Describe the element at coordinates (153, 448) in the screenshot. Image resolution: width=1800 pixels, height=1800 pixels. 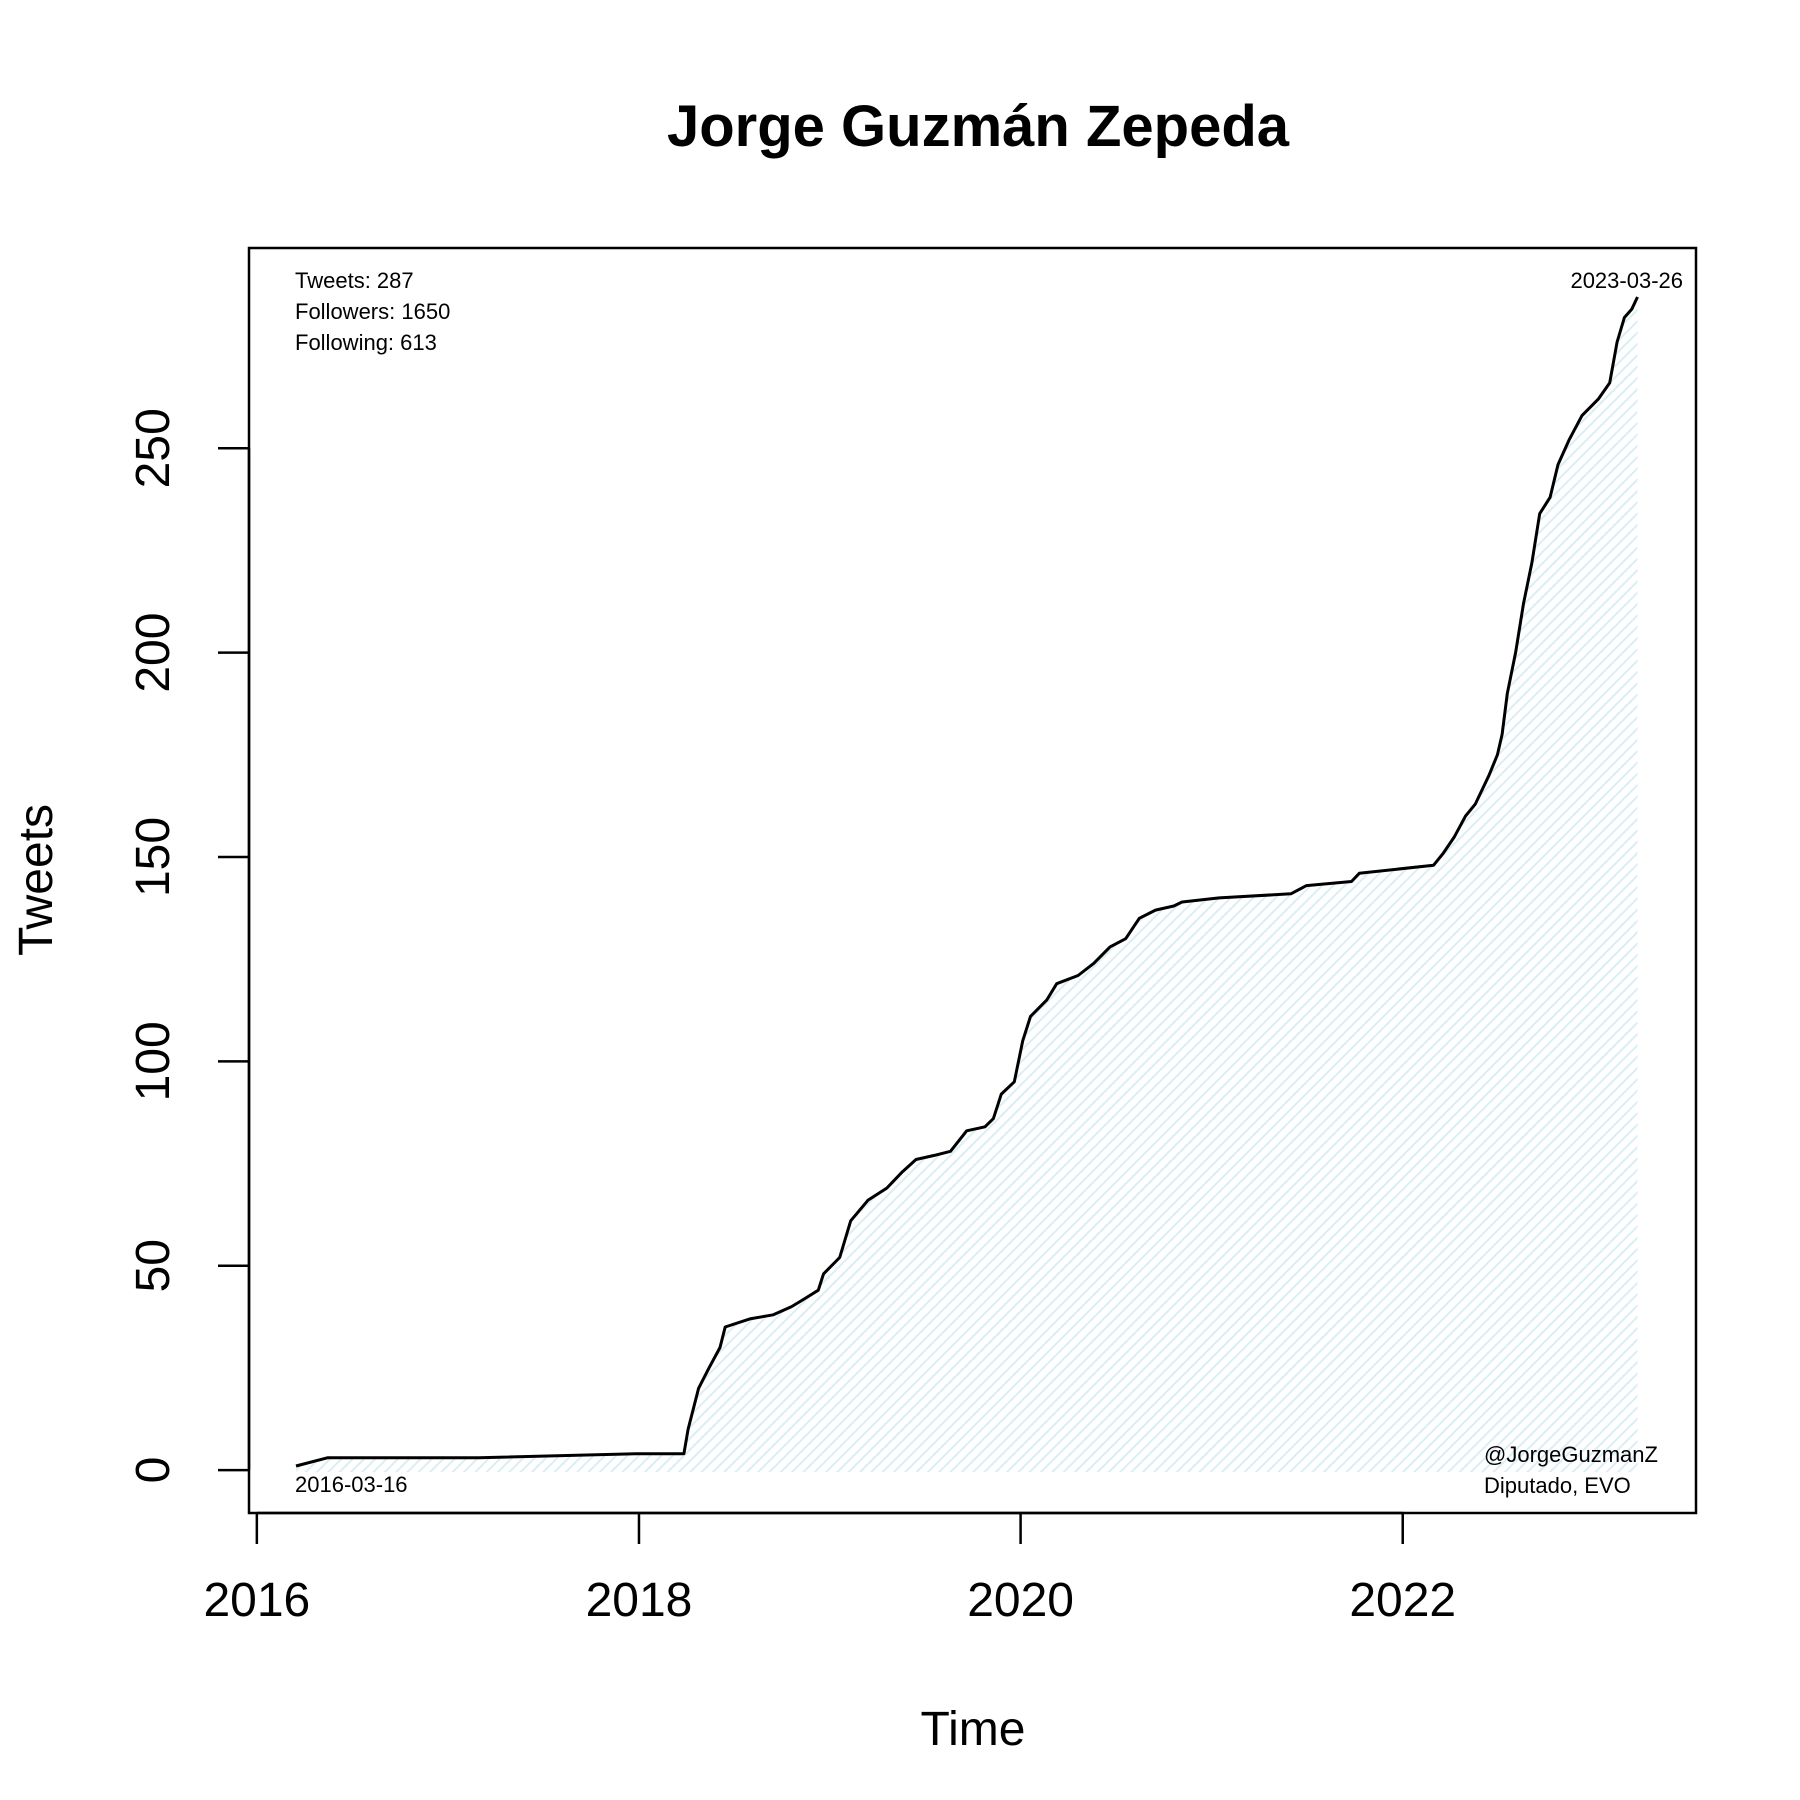
I see `y-tick-label: 250` at that location.